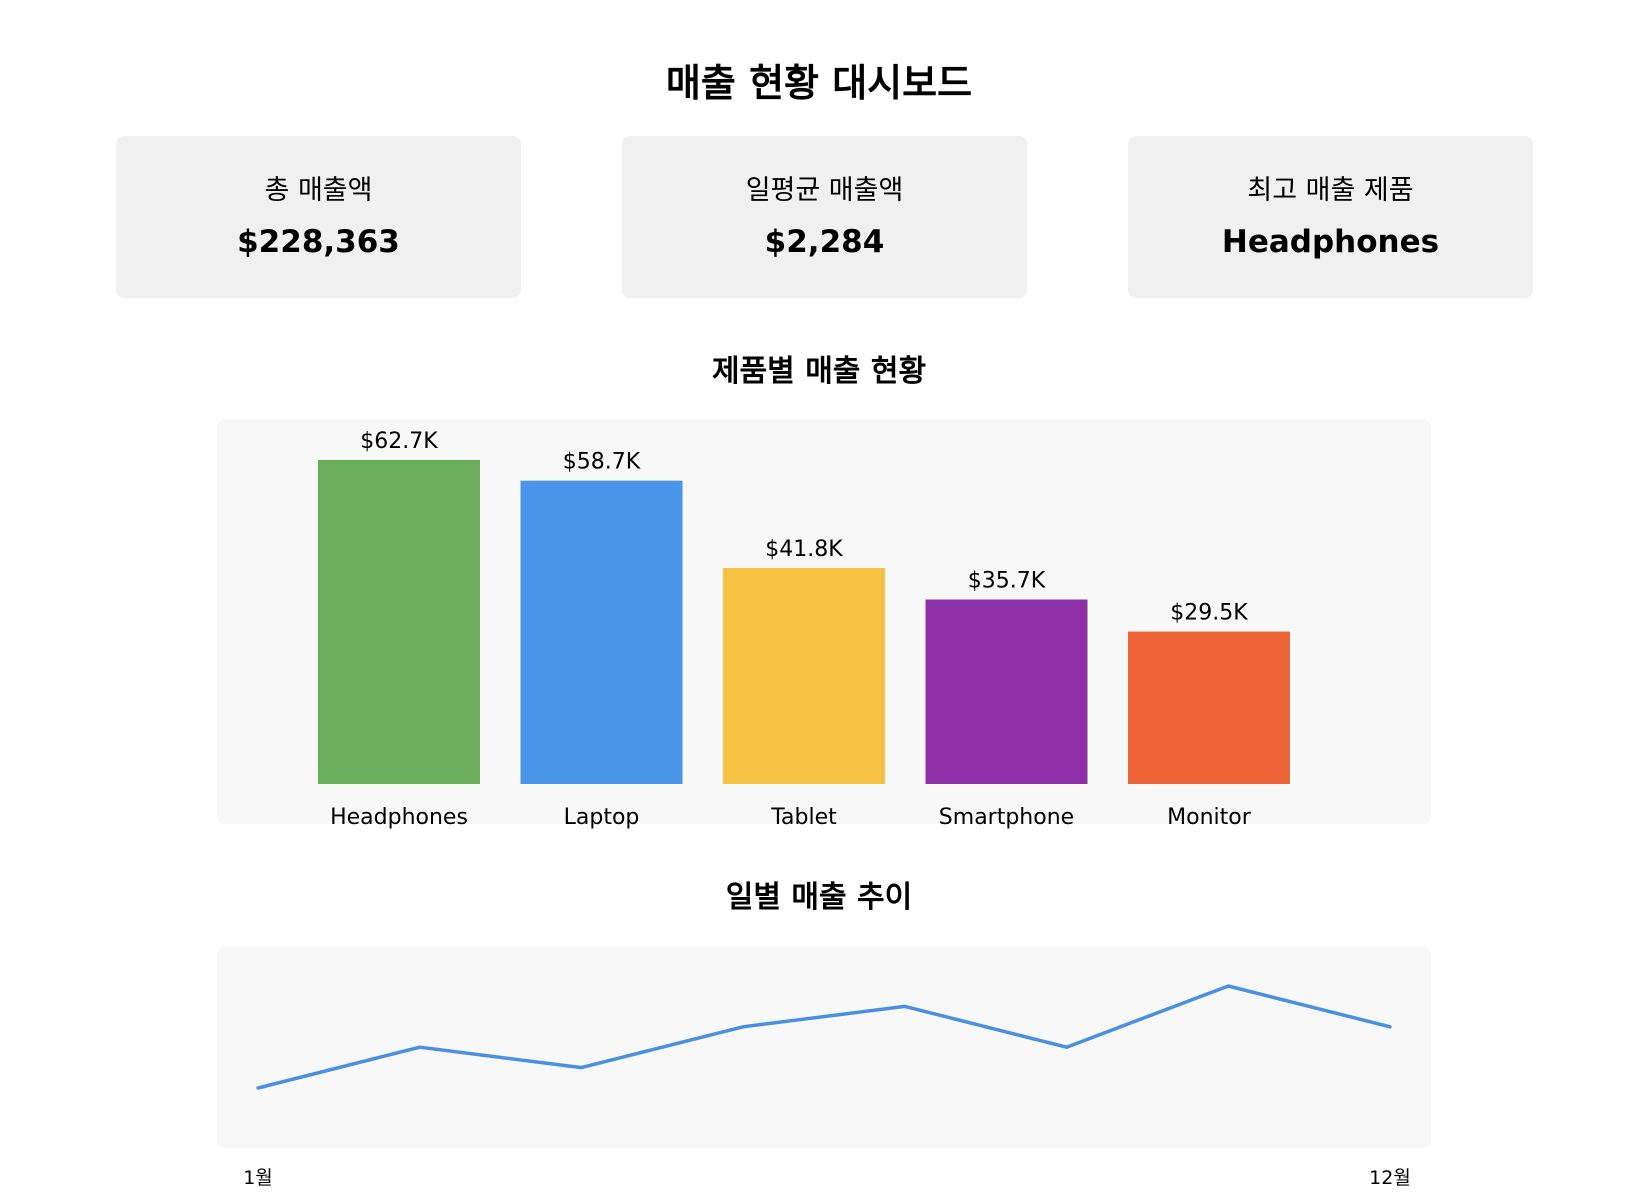 The width and height of the screenshot is (1638, 1196). I want to click on x-tick-label-end: 12월, so click(1390, 1178).